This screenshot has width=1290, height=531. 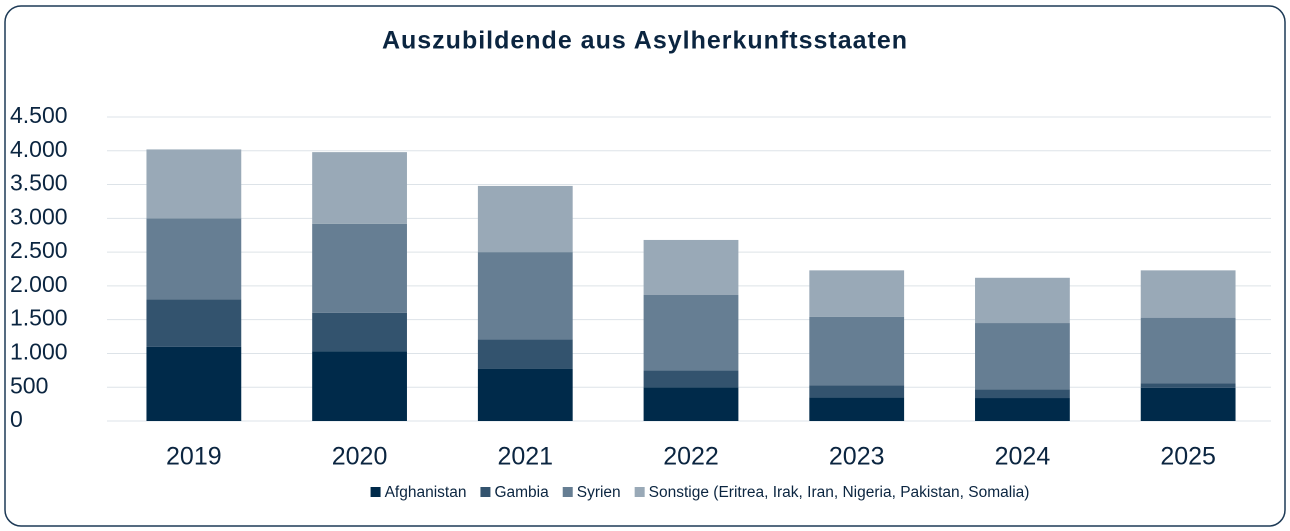 I want to click on x-tick-label: 2019, so click(x=194, y=457).